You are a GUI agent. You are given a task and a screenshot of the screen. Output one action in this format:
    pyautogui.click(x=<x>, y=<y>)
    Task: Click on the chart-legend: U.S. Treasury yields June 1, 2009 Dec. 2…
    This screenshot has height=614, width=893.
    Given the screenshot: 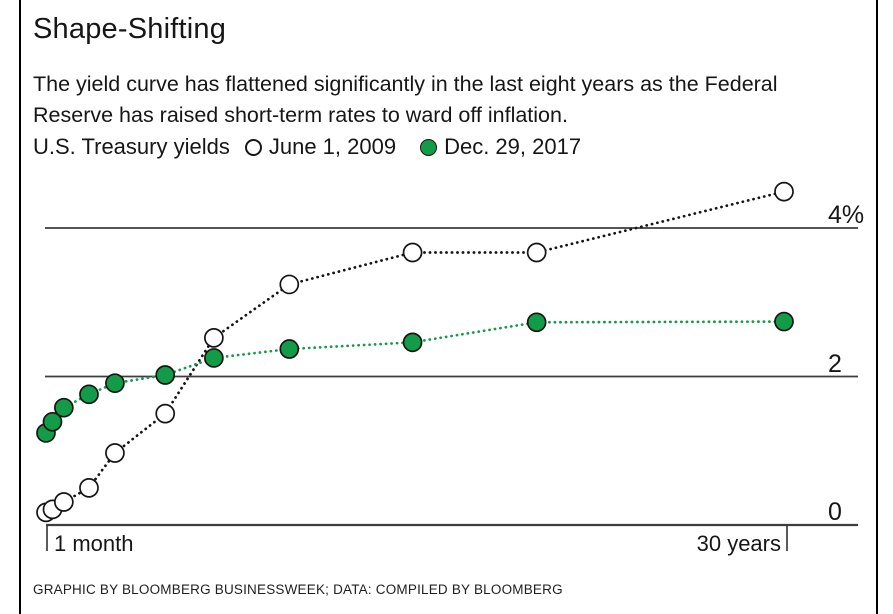 What is the action you would take?
    pyautogui.click(x=319, y=147)
    